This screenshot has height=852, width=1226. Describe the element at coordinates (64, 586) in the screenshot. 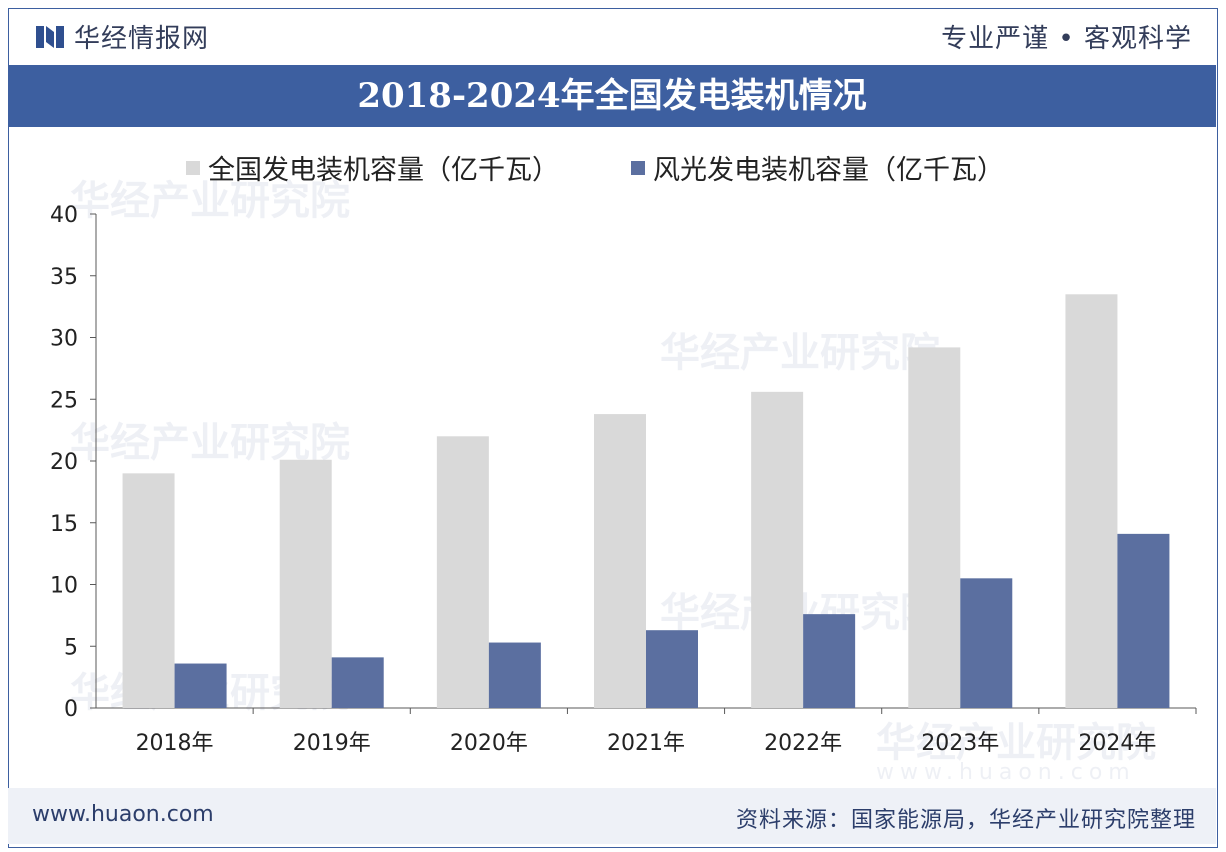

I see `y-tick-label: 10` at that location.